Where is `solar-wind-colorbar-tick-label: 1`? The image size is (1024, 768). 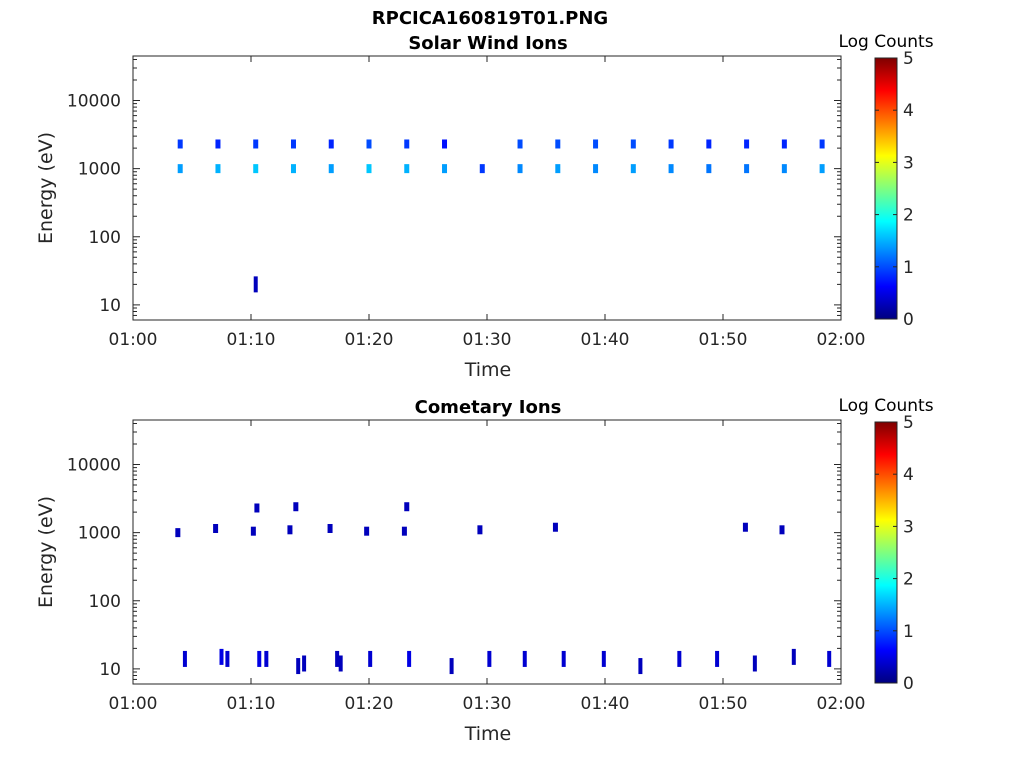
solar-wind-colorbar-tick-label: 1 is located at coordinates (908, 268).